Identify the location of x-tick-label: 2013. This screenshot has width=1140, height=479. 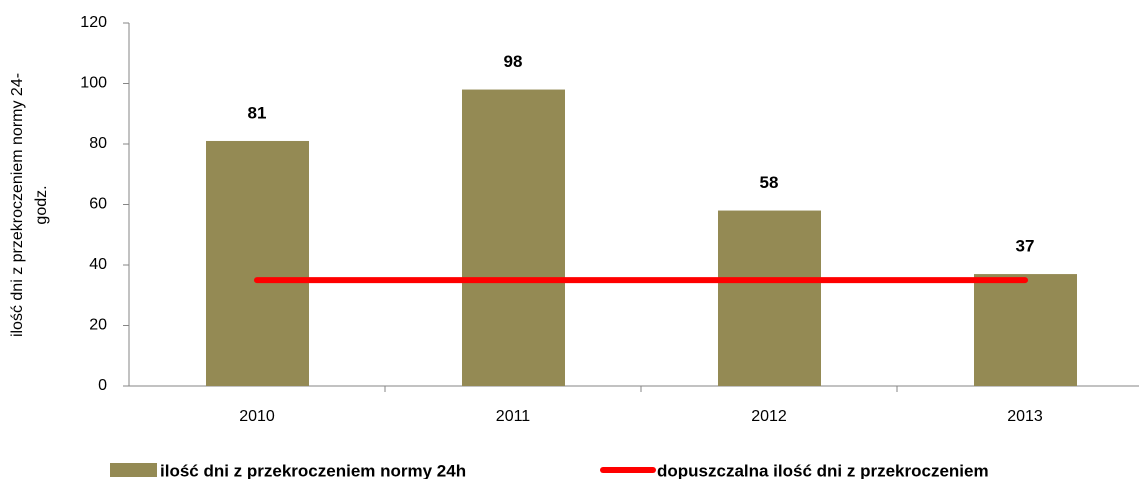
(1025, 416).